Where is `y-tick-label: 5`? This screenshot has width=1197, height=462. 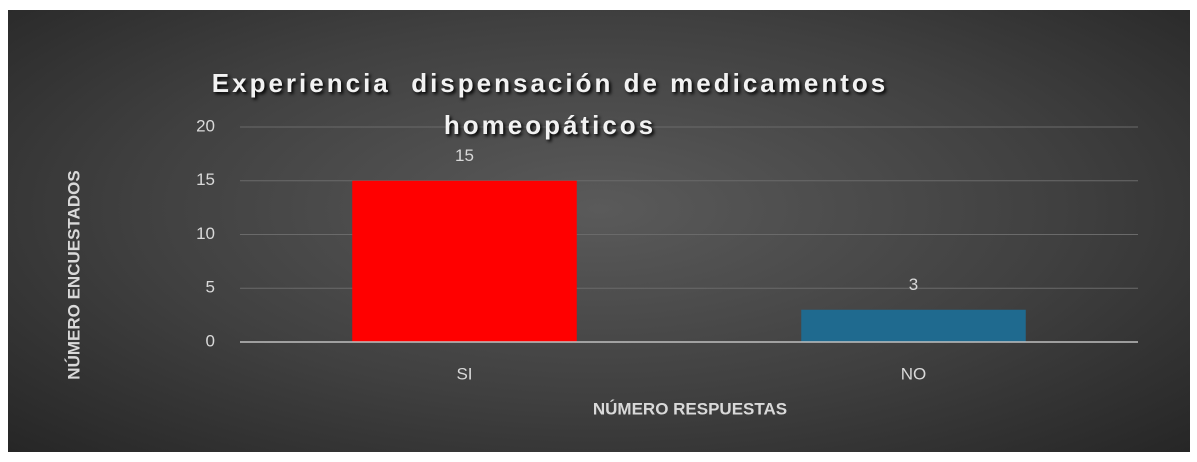
y-tick-label: 5 is located at coordinates (210, 287).